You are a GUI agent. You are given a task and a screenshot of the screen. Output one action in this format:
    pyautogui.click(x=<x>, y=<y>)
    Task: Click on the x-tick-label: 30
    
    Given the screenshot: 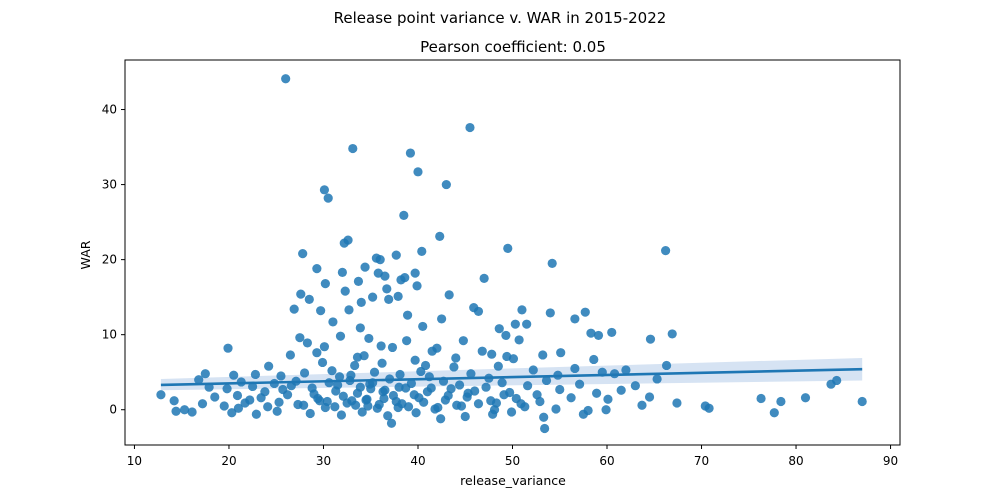 What is the action you would take?
    pyautogui.click(x=323, y=461)
    